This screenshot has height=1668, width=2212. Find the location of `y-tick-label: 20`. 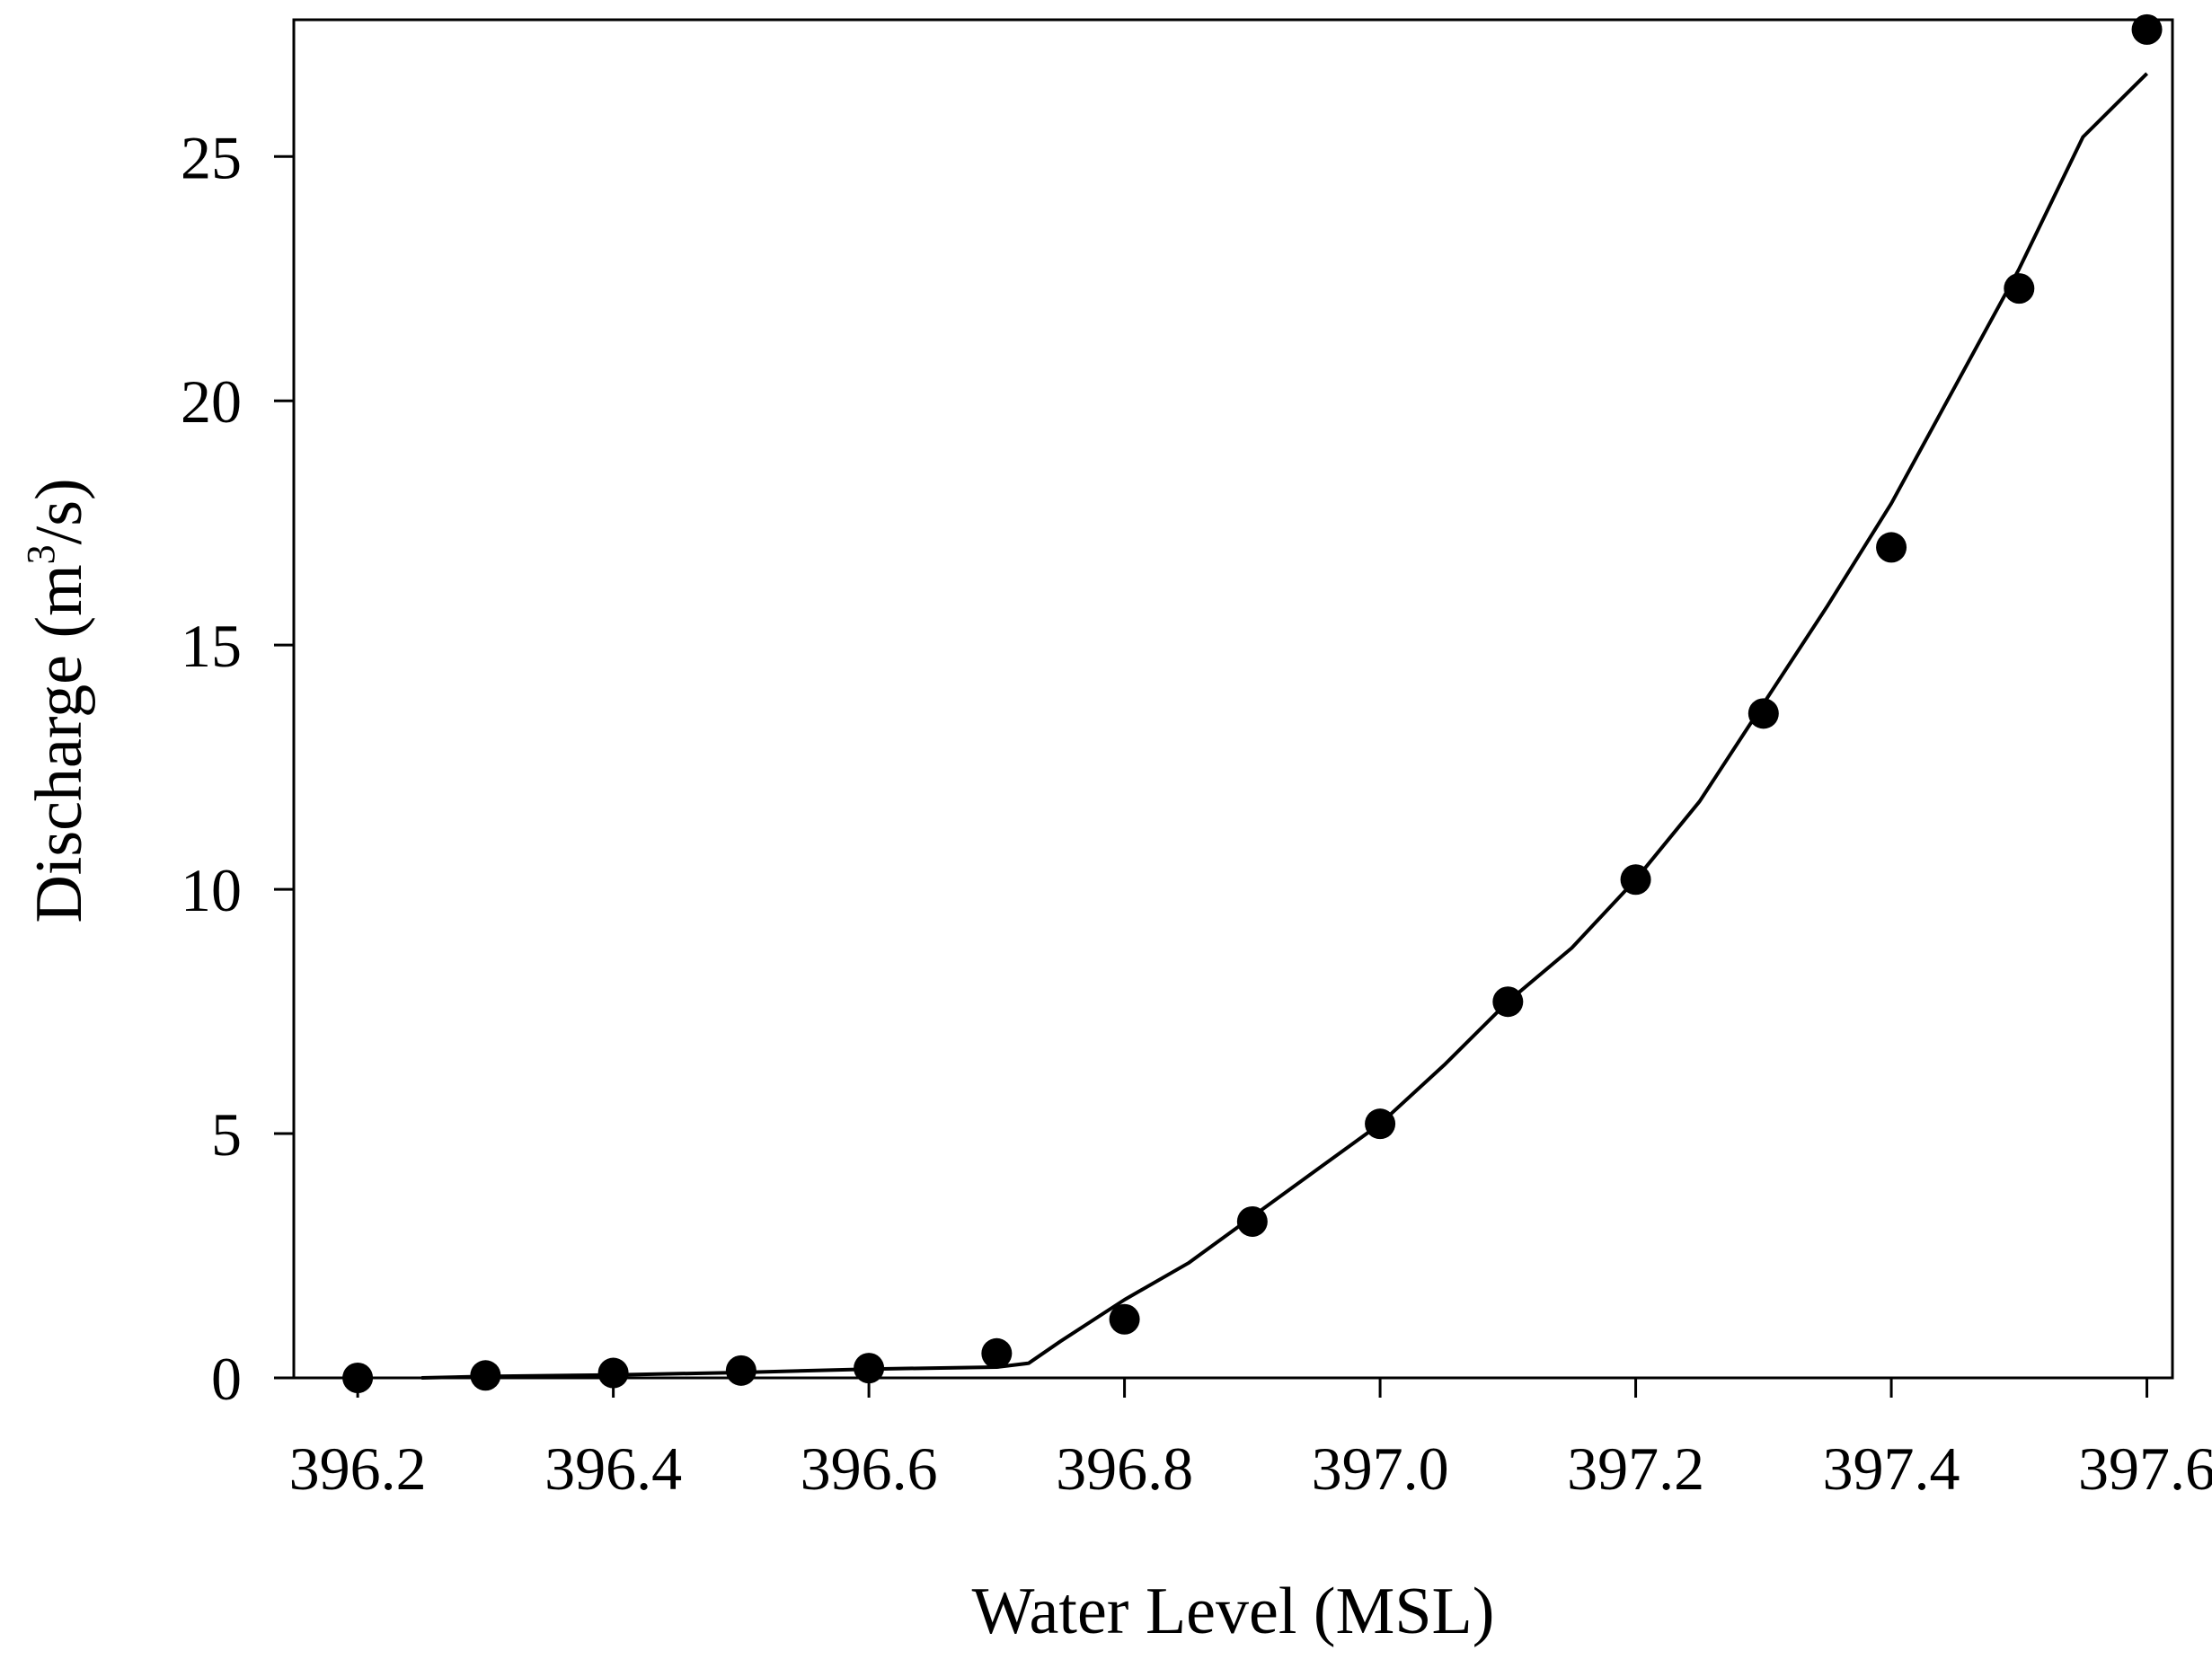

y-tick-label: 20 is located at coordinates (211, 401).